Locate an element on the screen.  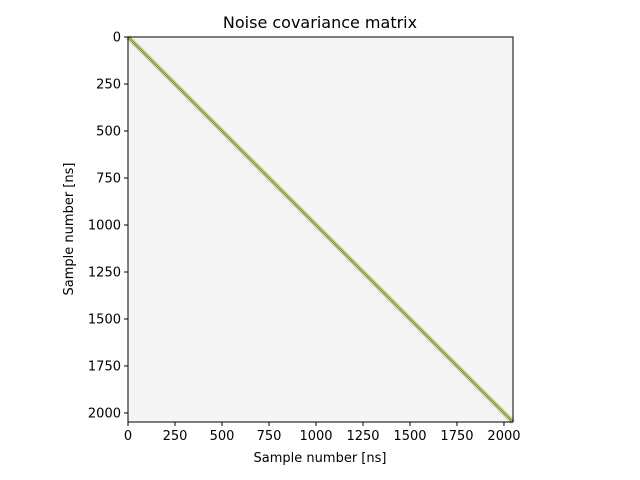
x-tick-label: 250 is located at coordinates (175, 436).